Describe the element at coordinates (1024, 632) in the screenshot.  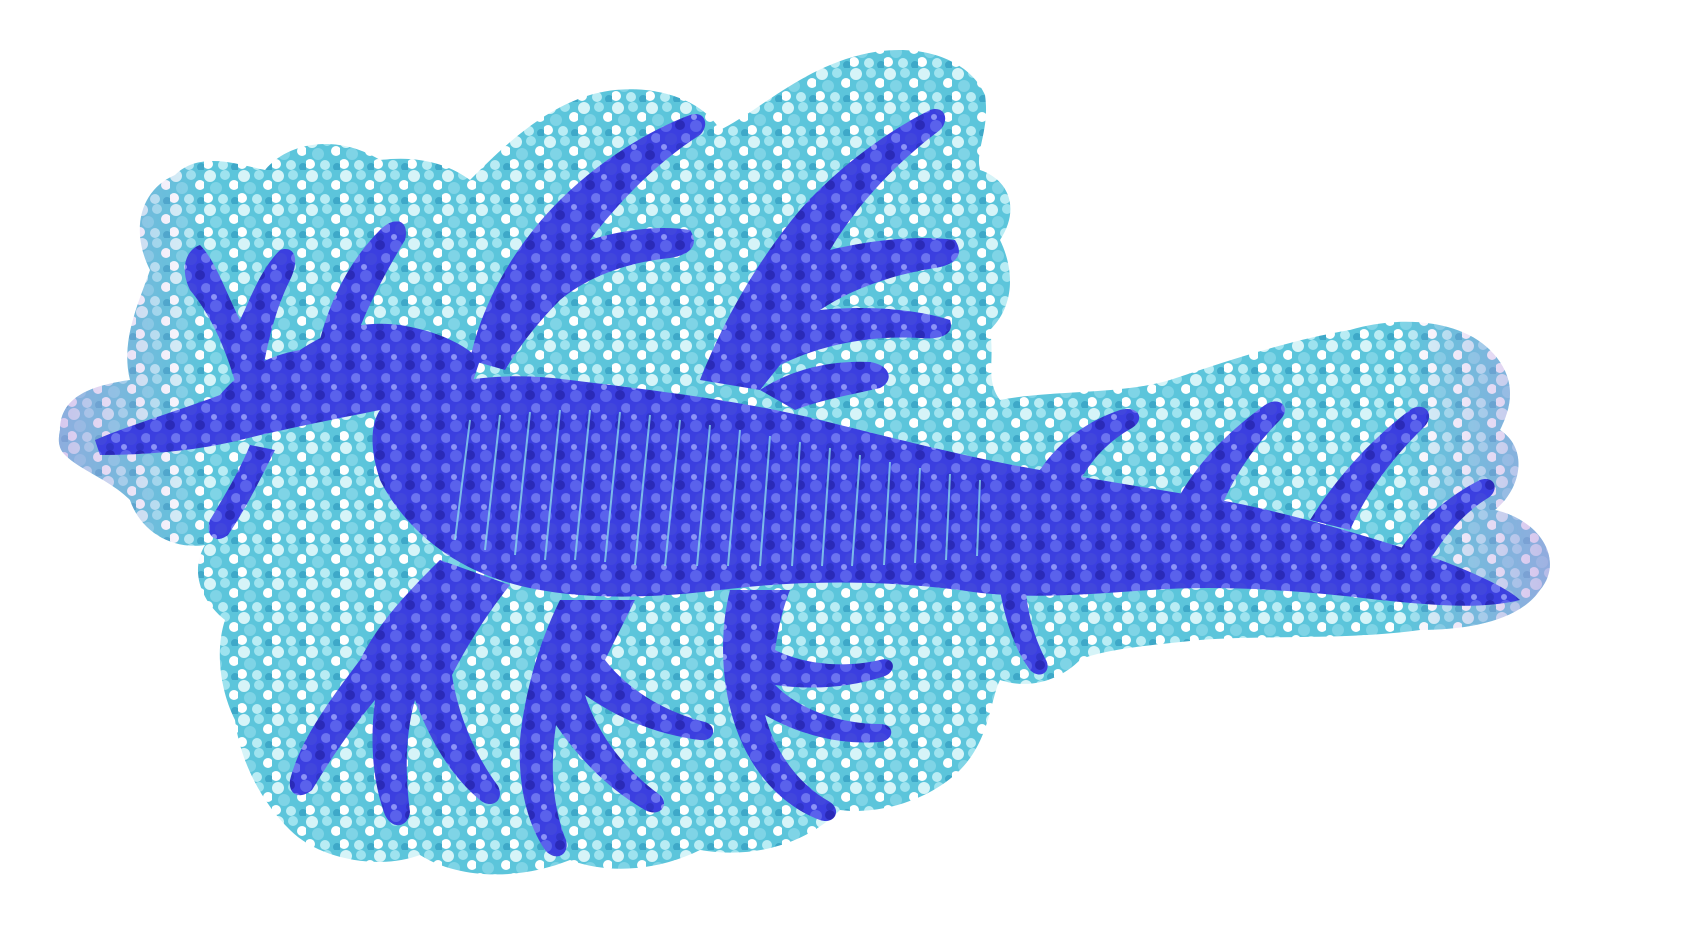
I see `tail-frond-lower` at that location.